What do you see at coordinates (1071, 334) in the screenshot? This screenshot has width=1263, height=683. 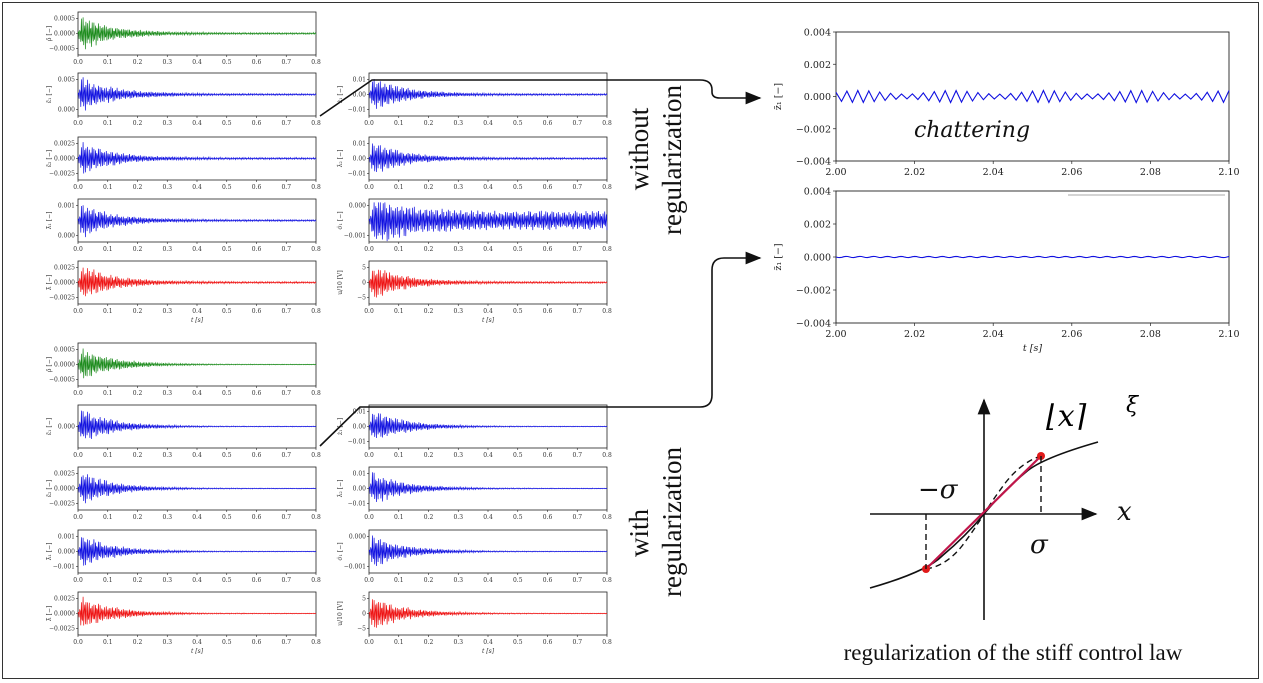 I see `x-tick-label: 2.06` at bounding box center [1071, 334].